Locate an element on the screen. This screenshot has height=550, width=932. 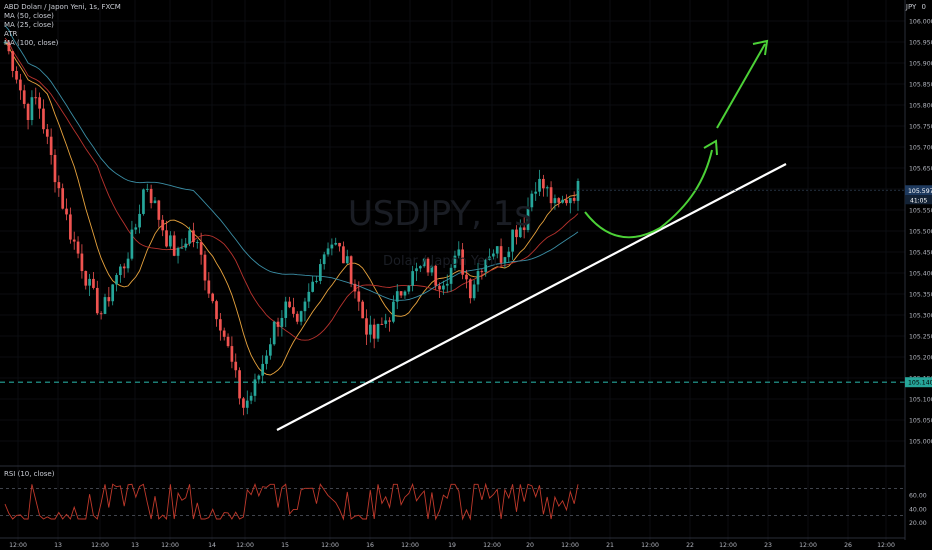
timer-tag is located at coordinates (918, 200).